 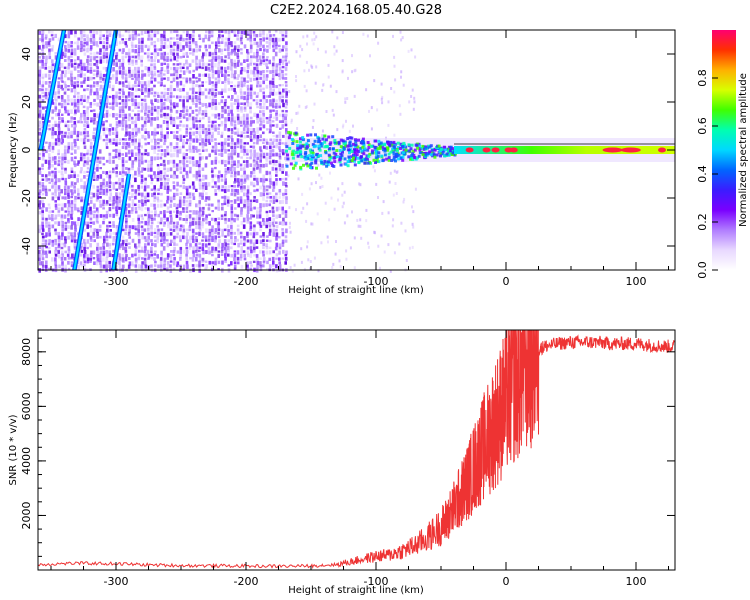 What do you see at coordinates (702, 270) in the screenshot?
I see `colorbar-tick-label: 0.0` at bounding box center [702, 270].